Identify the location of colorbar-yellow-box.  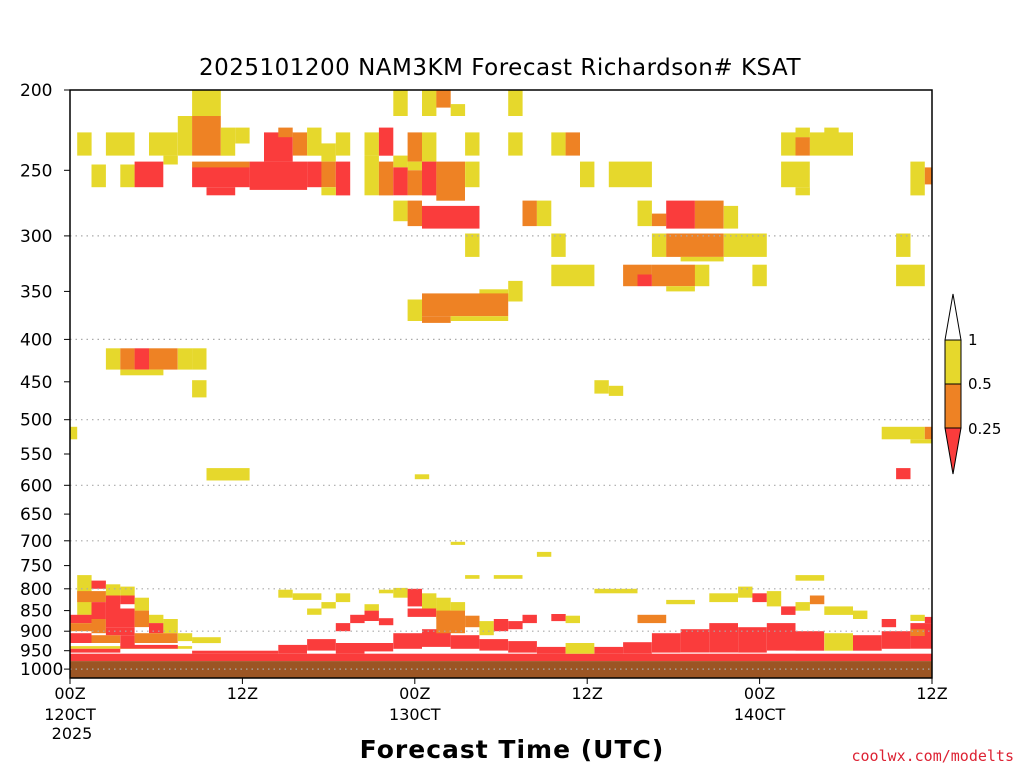
(953, 362).